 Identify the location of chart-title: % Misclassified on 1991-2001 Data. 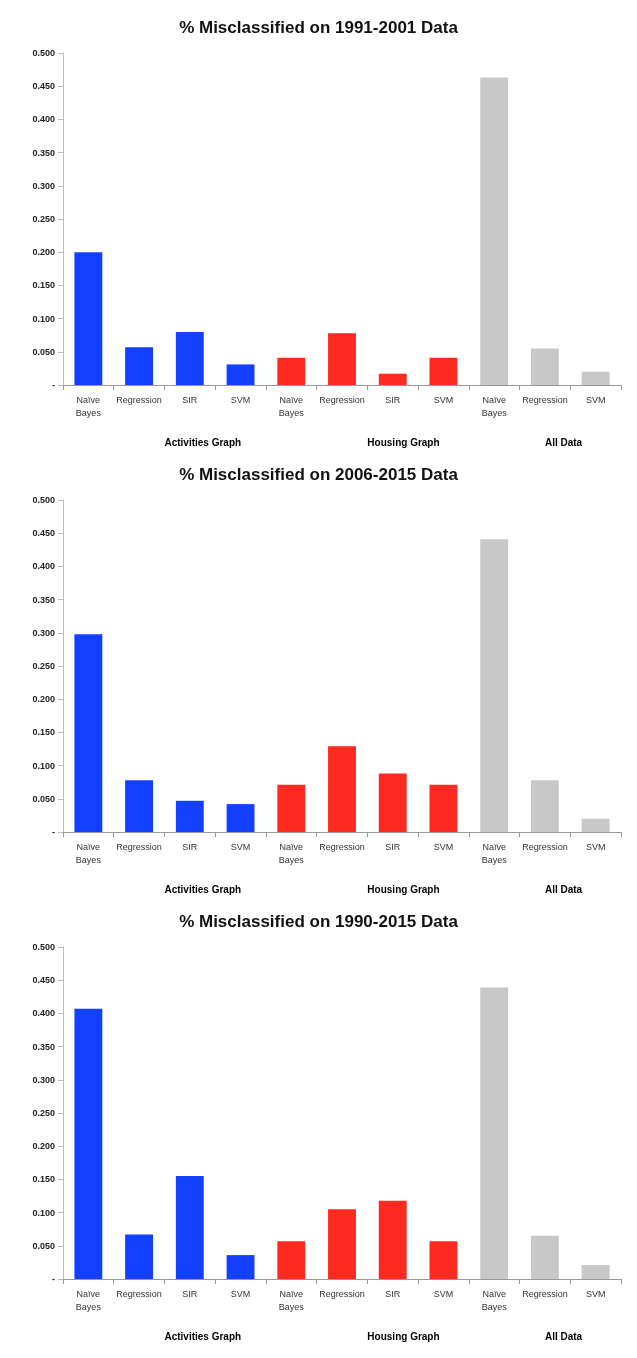
(319, 27).